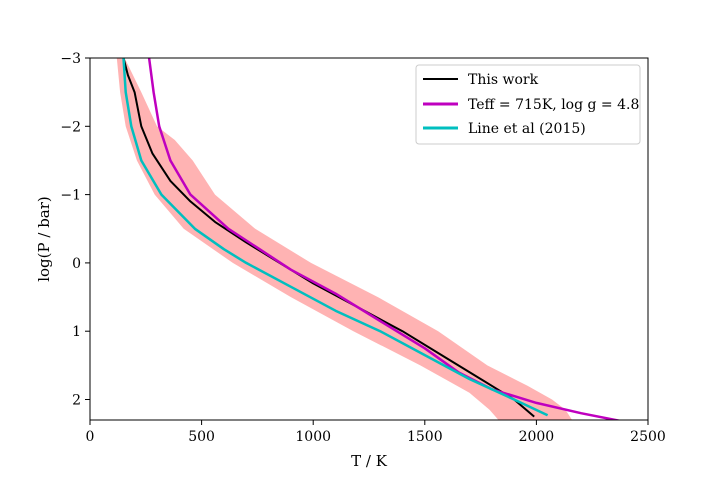 The height and width of the screenshot is (480, 720). Describe the element at coordinates (376, 432) in the screenshot. I see `x-axis: 0 500 1000 1500 2000 2500` at that location.